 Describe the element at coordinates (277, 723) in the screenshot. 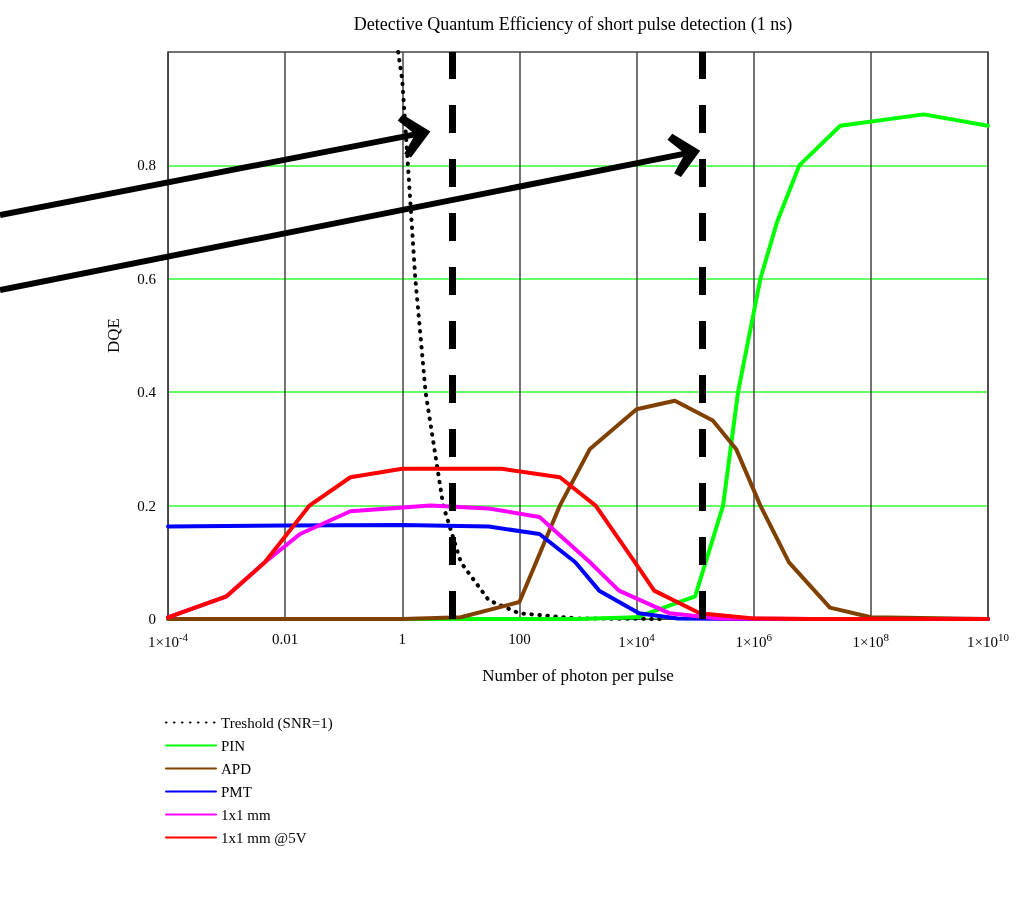

I see `legend-label: Treshold (SNR=1)` at that location.